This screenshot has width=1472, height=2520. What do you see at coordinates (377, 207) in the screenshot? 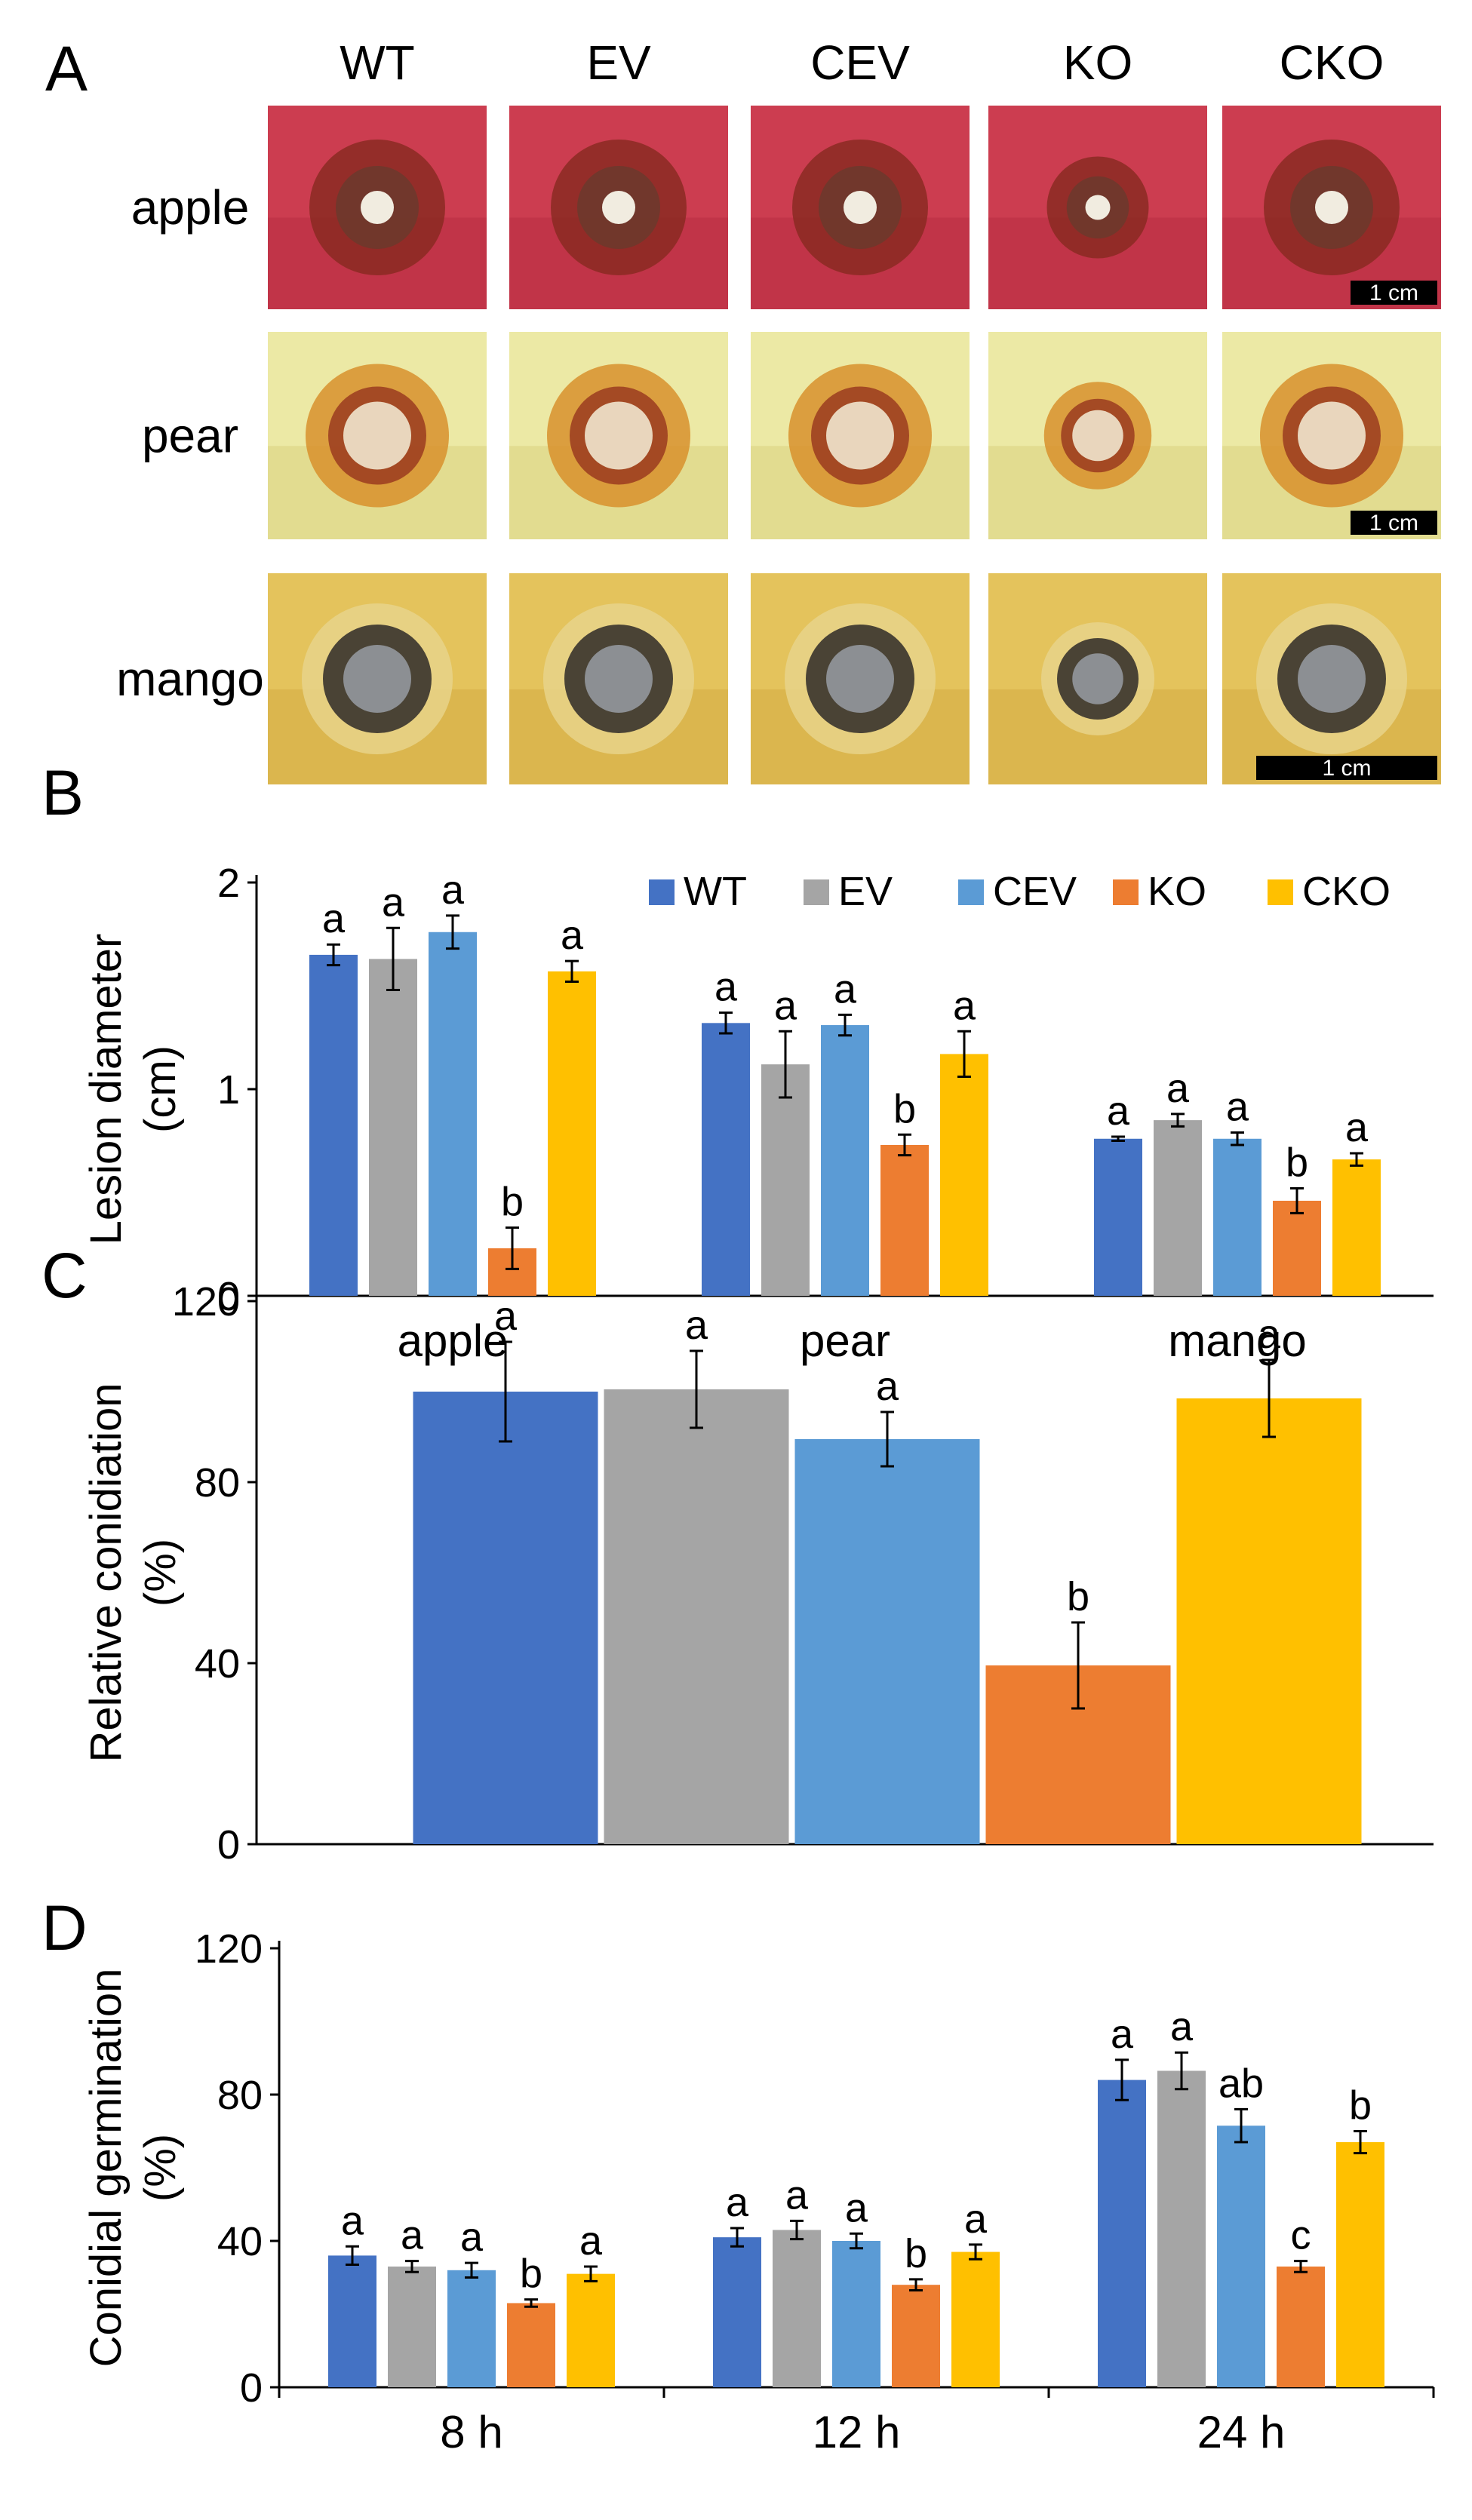
I see `photo-apple-wt` at bounding box center [377, 207].